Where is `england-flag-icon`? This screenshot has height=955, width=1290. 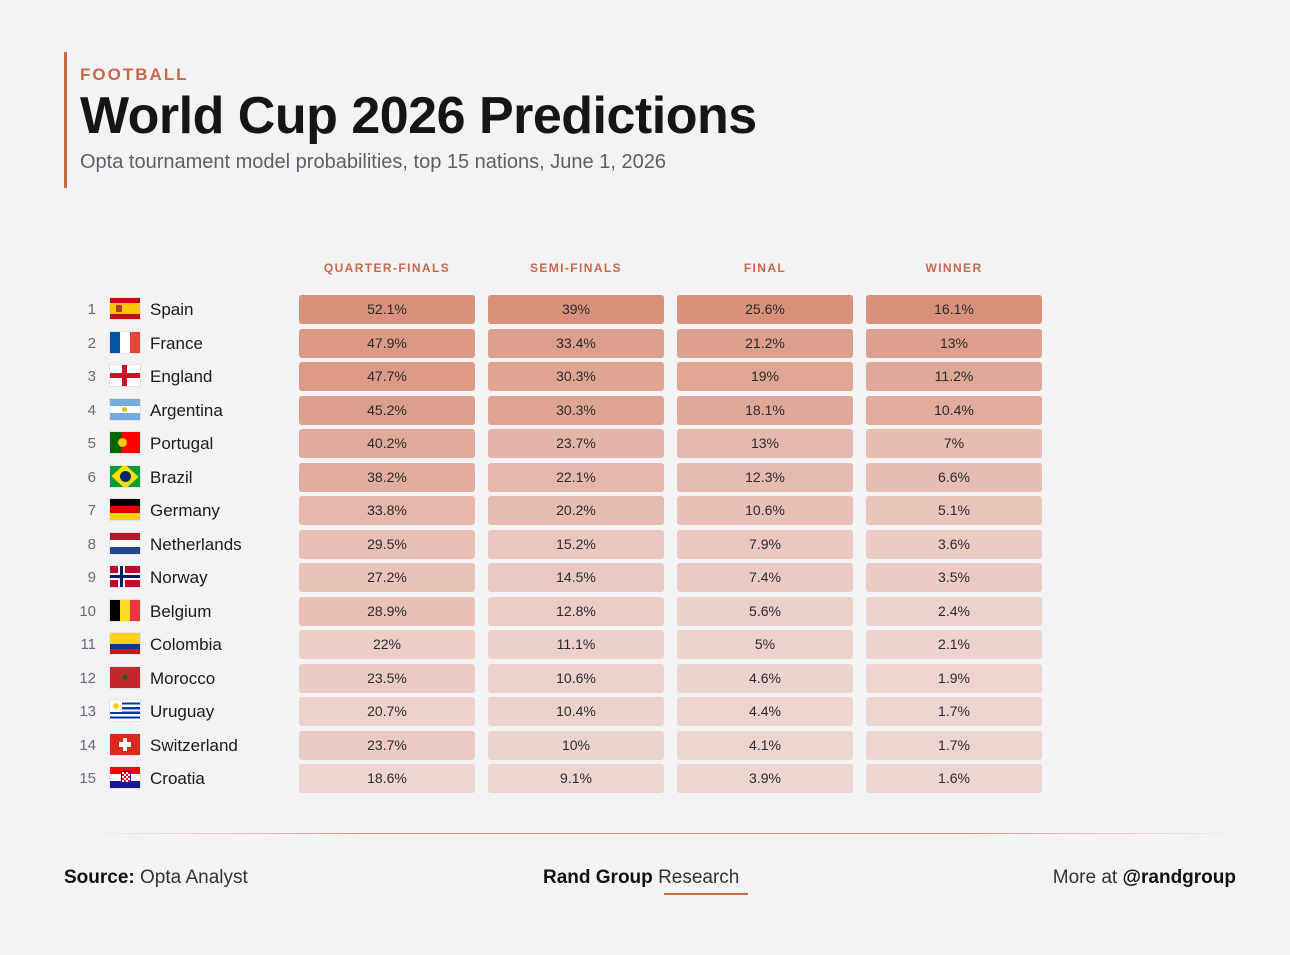 england-flag-icon is located at coordinates (125, 375).